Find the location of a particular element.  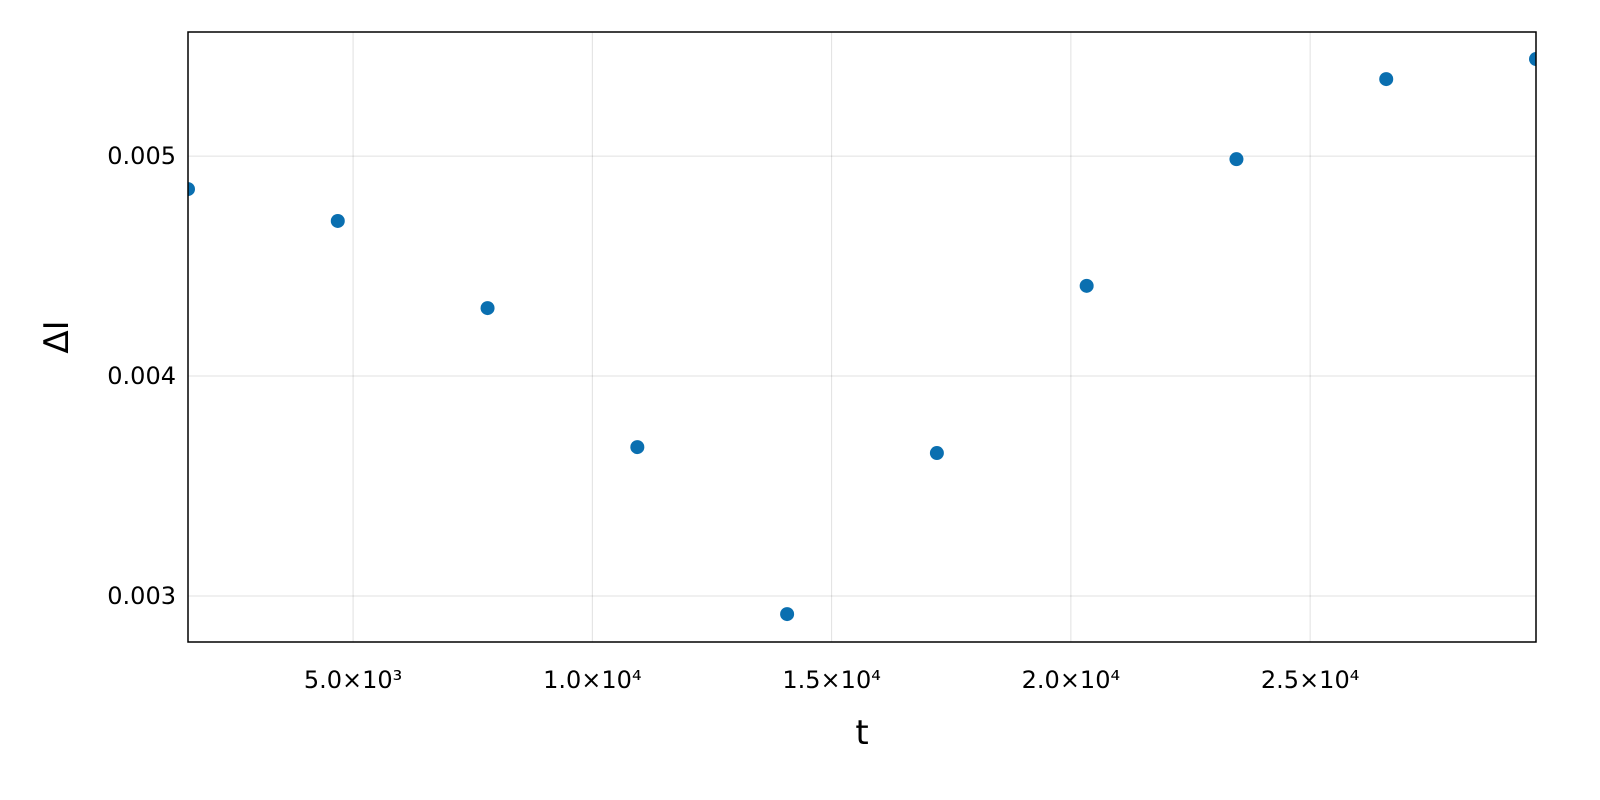

y-axis-label: ΔI is located at coordinates (57, 336).